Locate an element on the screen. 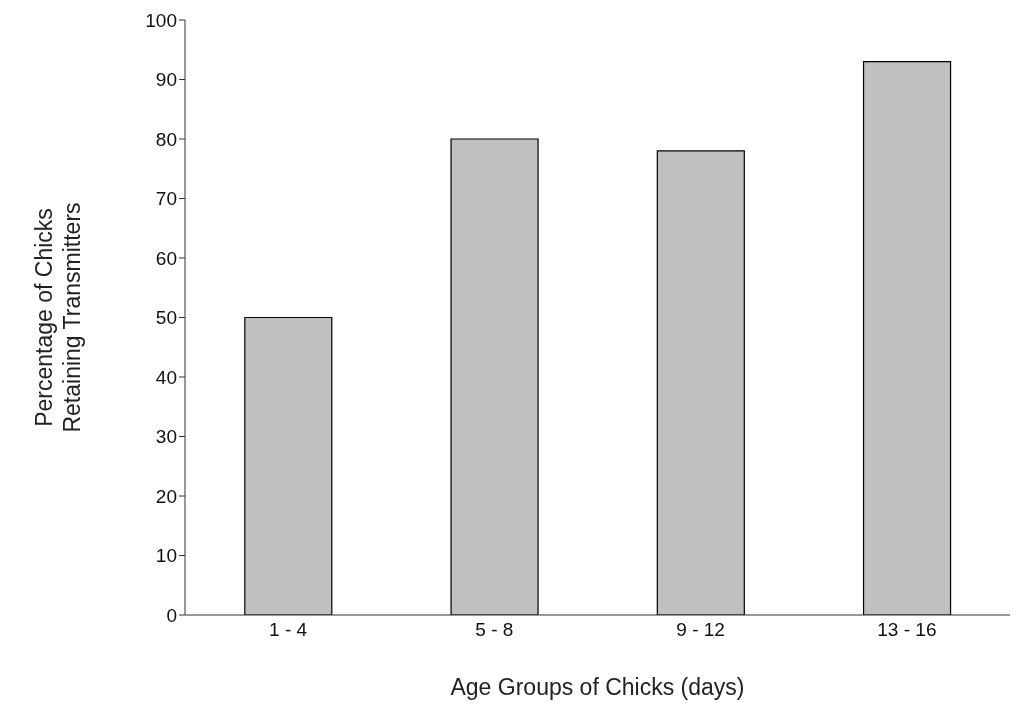 This screenshot has height=723, width=1023. y-tick-label: 30 is located at coordinates (166, 437).